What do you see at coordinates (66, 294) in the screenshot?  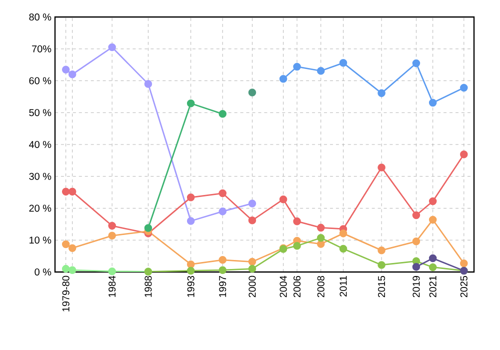 I see `x-tick-label: 1979-80` at bounding box center [66, 294].